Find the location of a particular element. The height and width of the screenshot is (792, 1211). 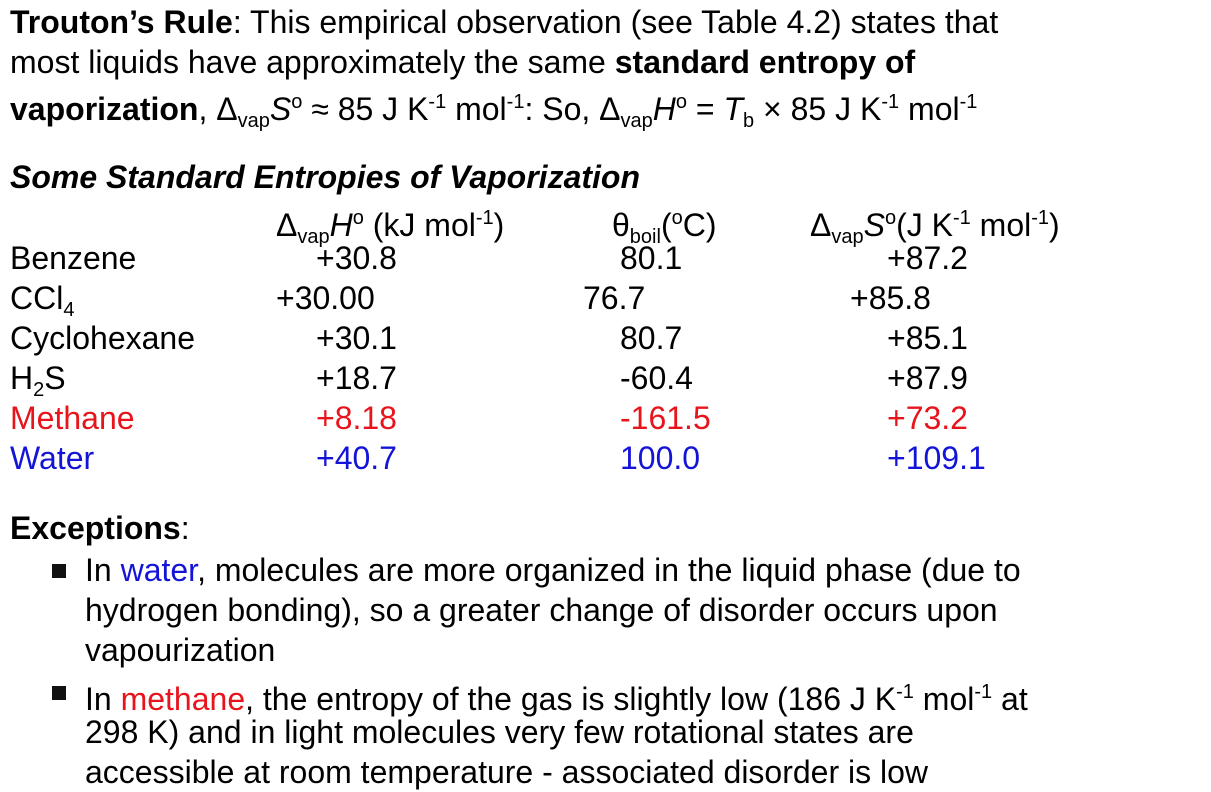

table-cell: +85.1 is located at coordinates (927, 338).